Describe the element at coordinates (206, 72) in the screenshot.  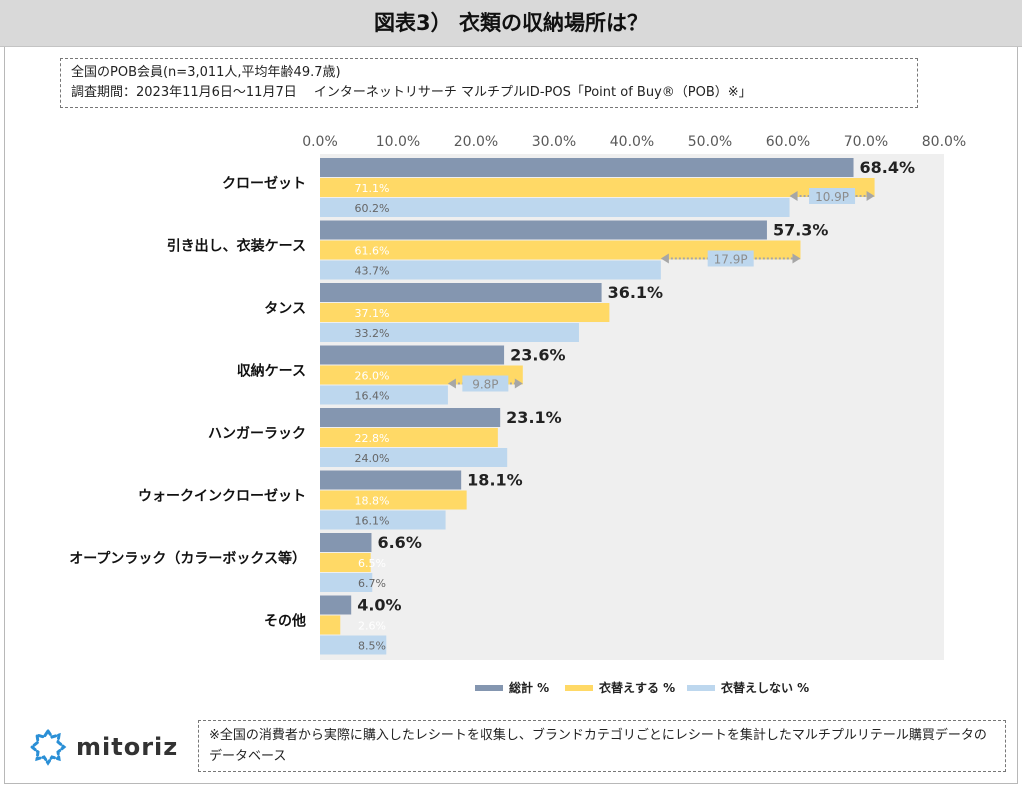
I see `survey-info-line-1: 全国のPOB会員(n=3,011人,平均年齢49.7歳)` at that location.